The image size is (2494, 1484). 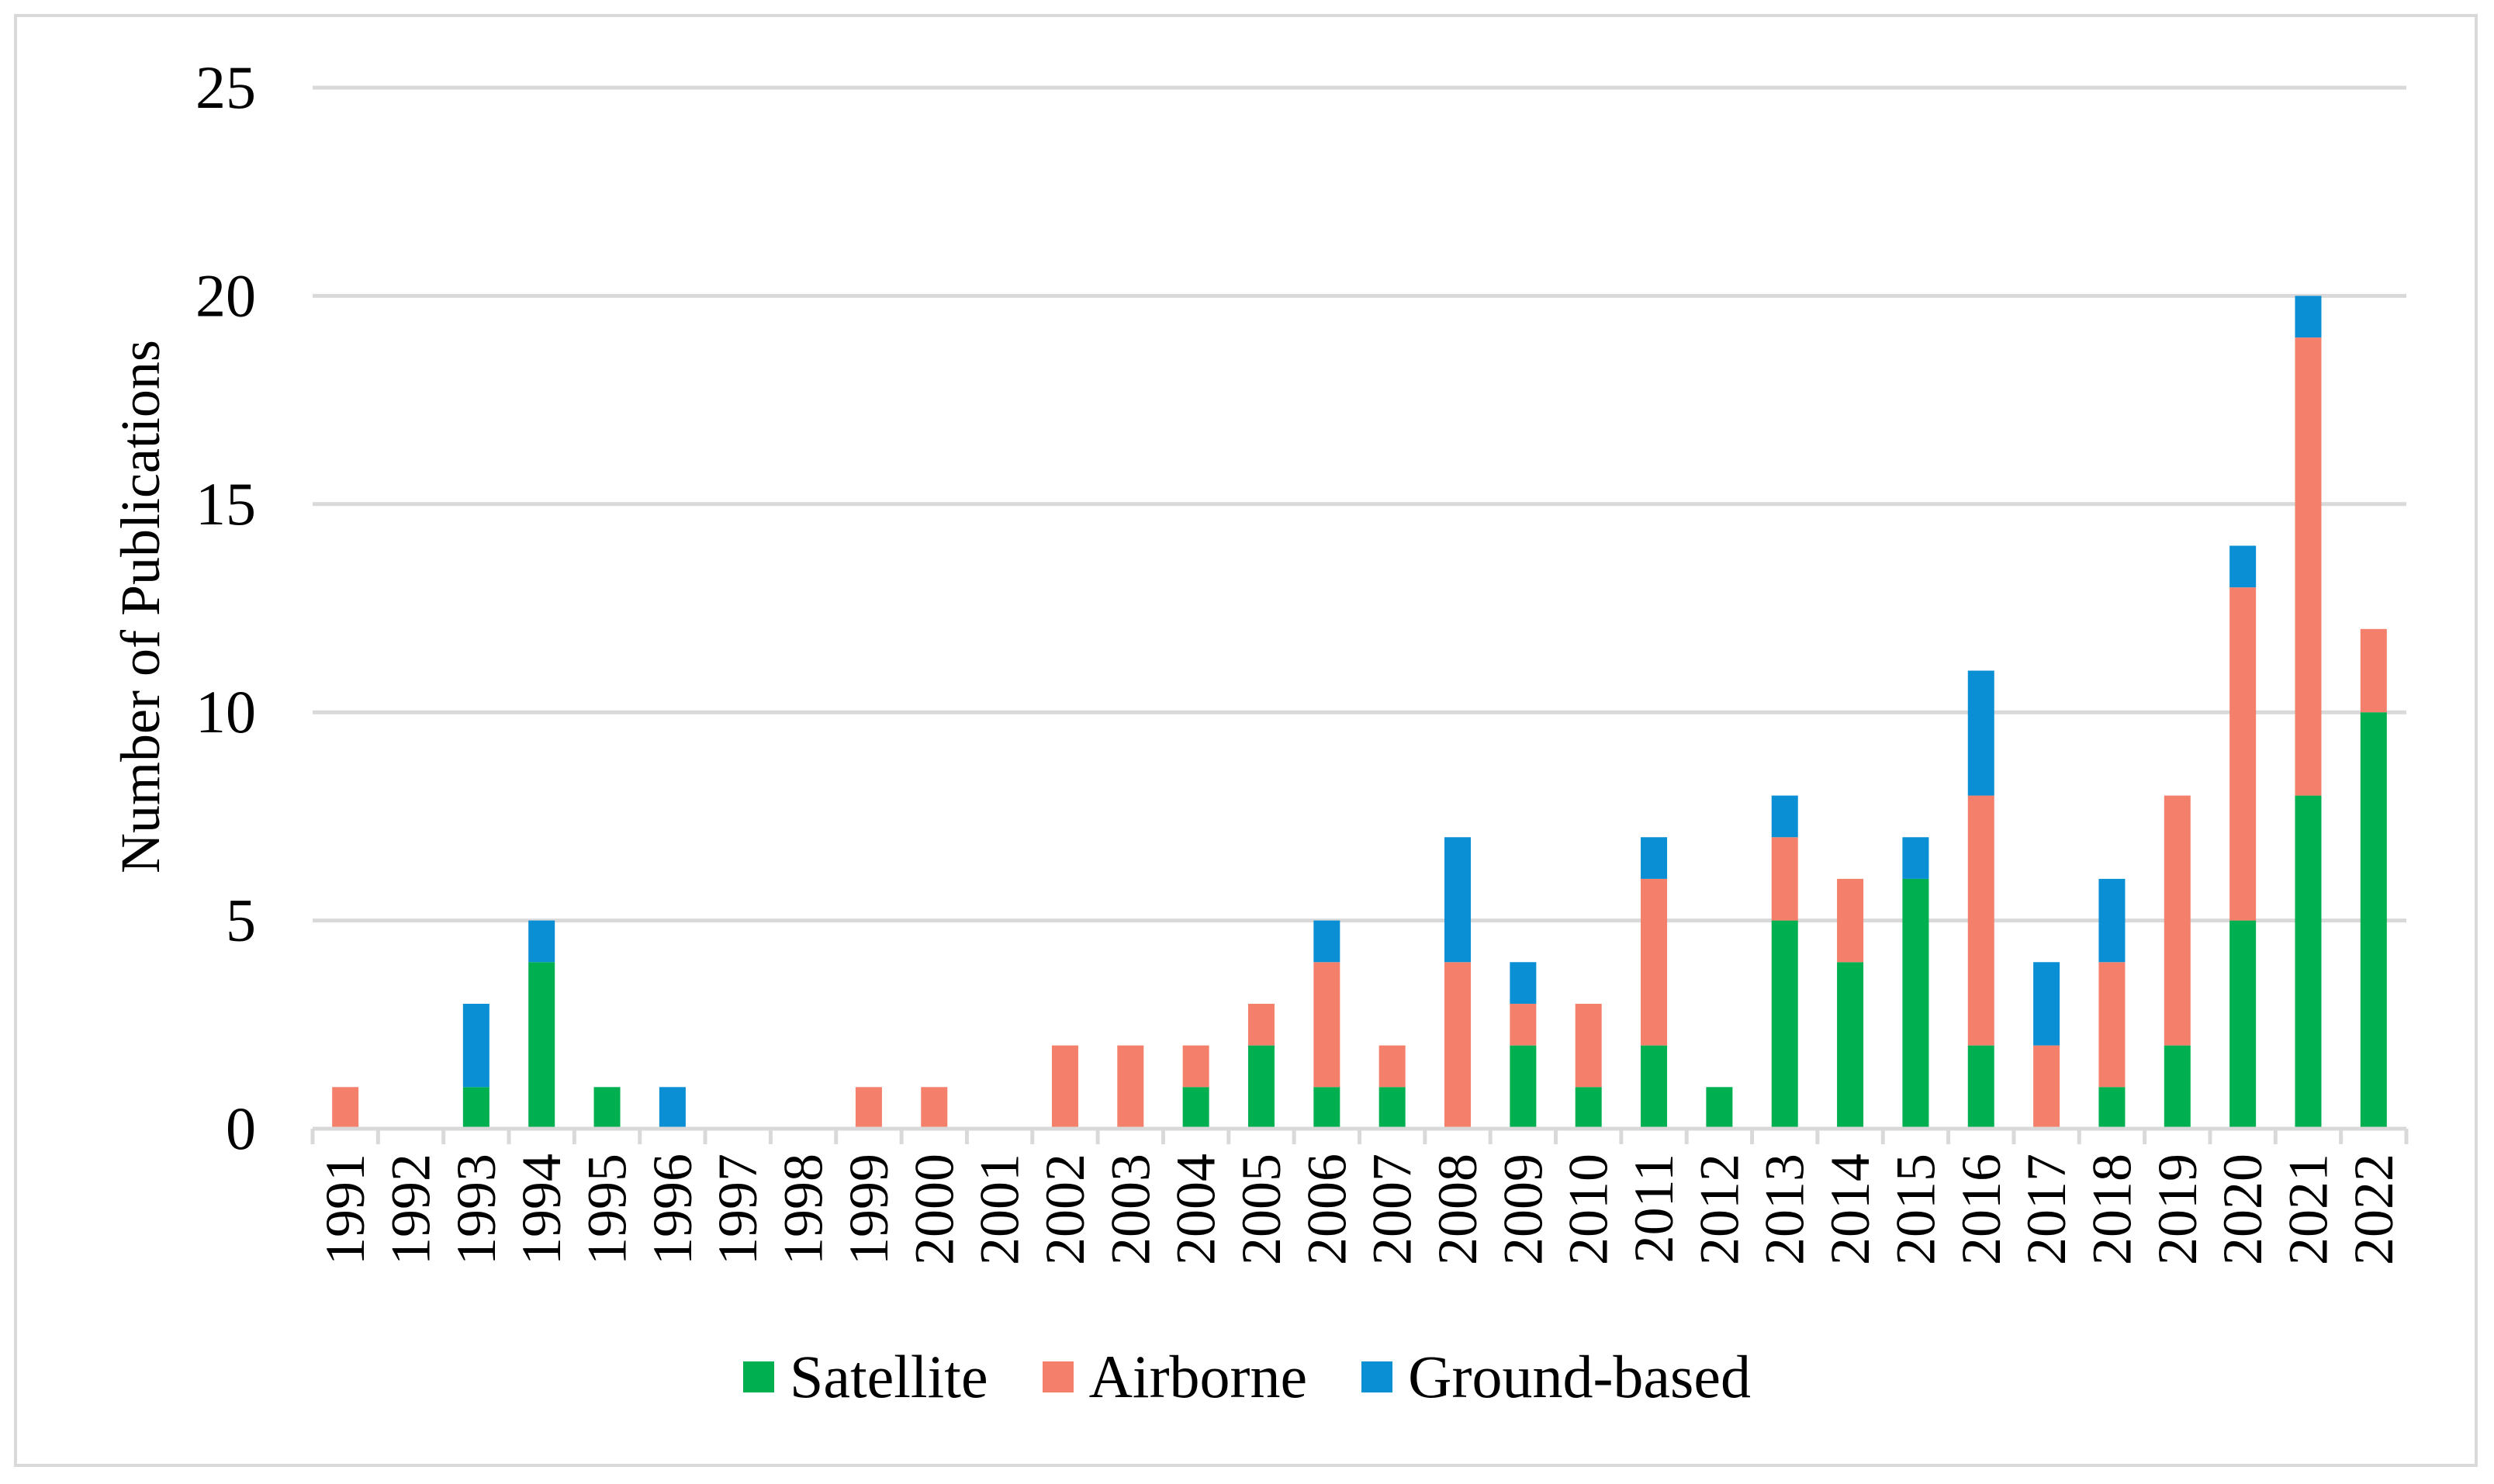 I want to click on bar-ground-based-2015, so click(x=1915, y=858).